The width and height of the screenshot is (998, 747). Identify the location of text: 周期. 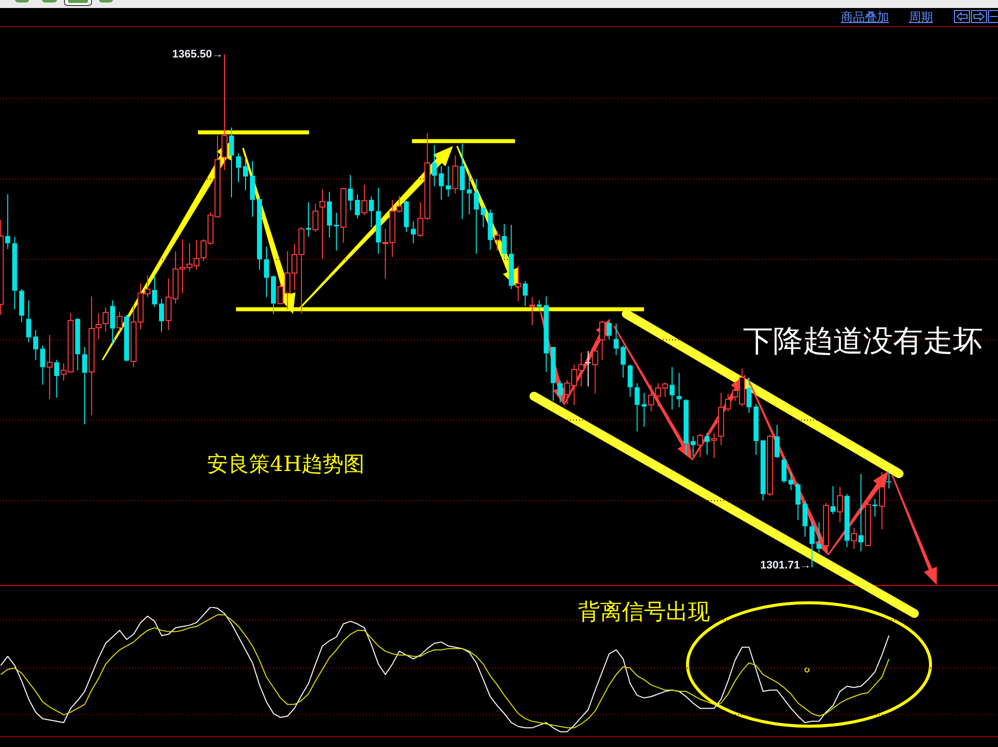
(921, 17).